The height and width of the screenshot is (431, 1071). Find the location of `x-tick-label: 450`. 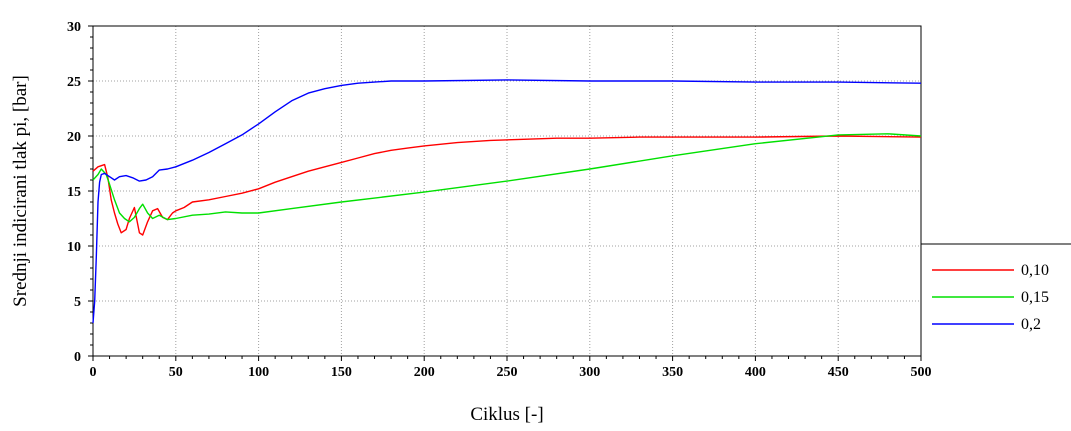

x-tick-label: 450 is located at coordinates (838, 372).